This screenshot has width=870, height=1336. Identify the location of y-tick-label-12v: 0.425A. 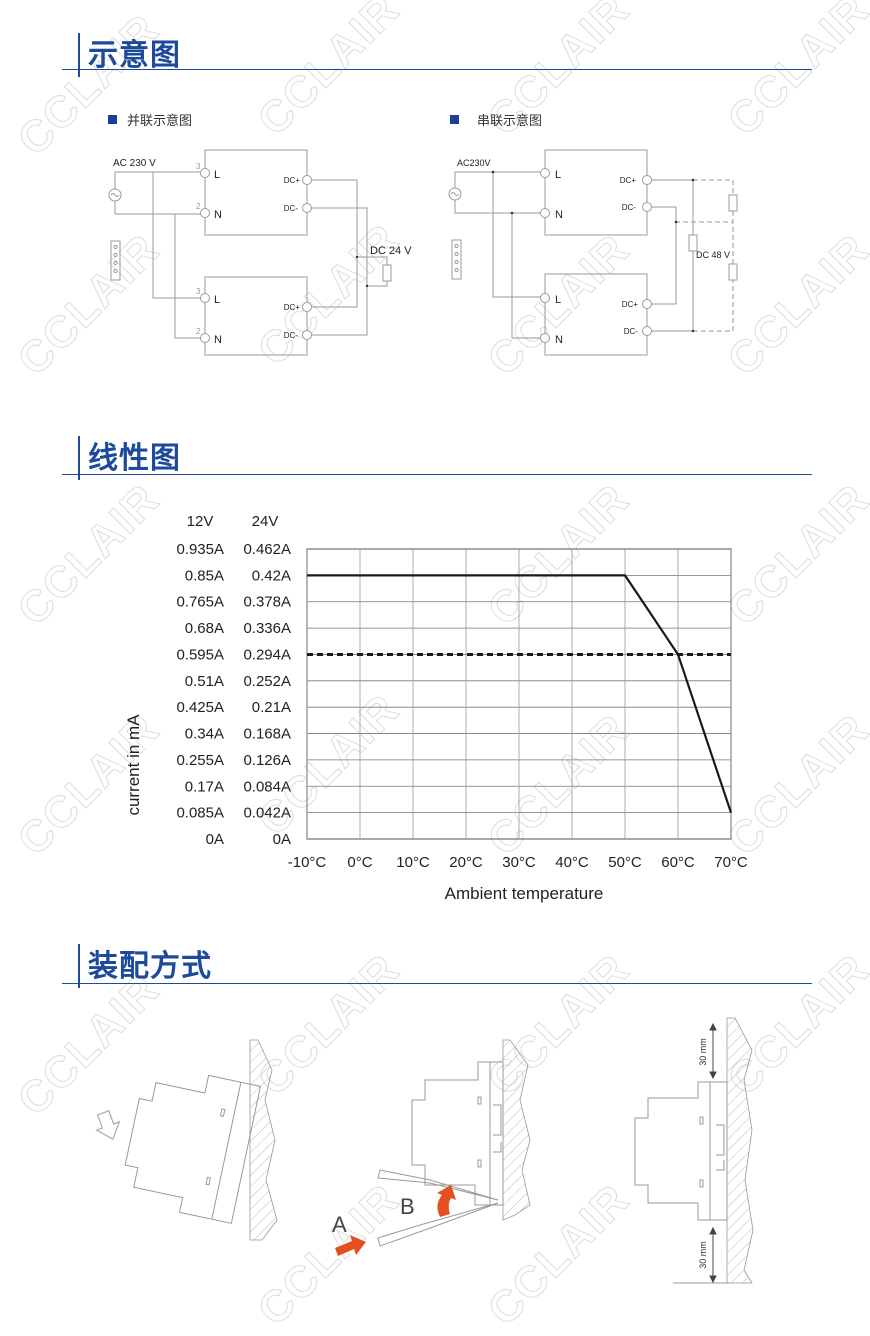
(200, 707).